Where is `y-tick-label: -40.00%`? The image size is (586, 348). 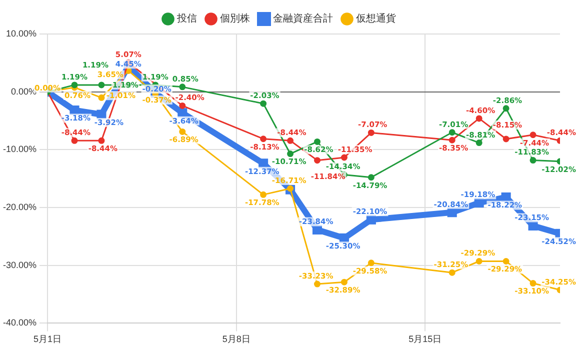
y-tick-label: -40.00% is located at coordinates (19, 323).